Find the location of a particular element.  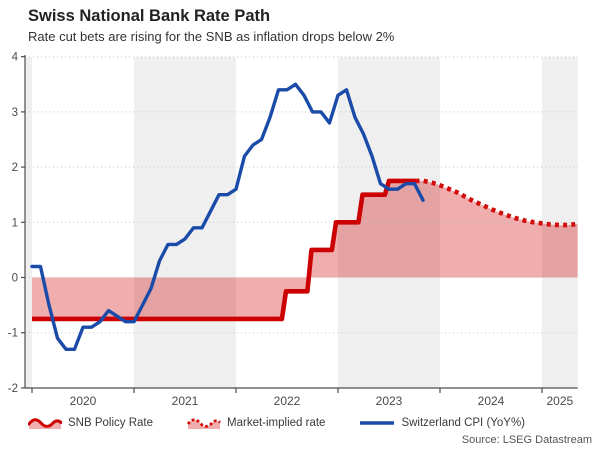

legend-item-market-implied-rate: Market-implied rate is located at coordinates (256, 423).